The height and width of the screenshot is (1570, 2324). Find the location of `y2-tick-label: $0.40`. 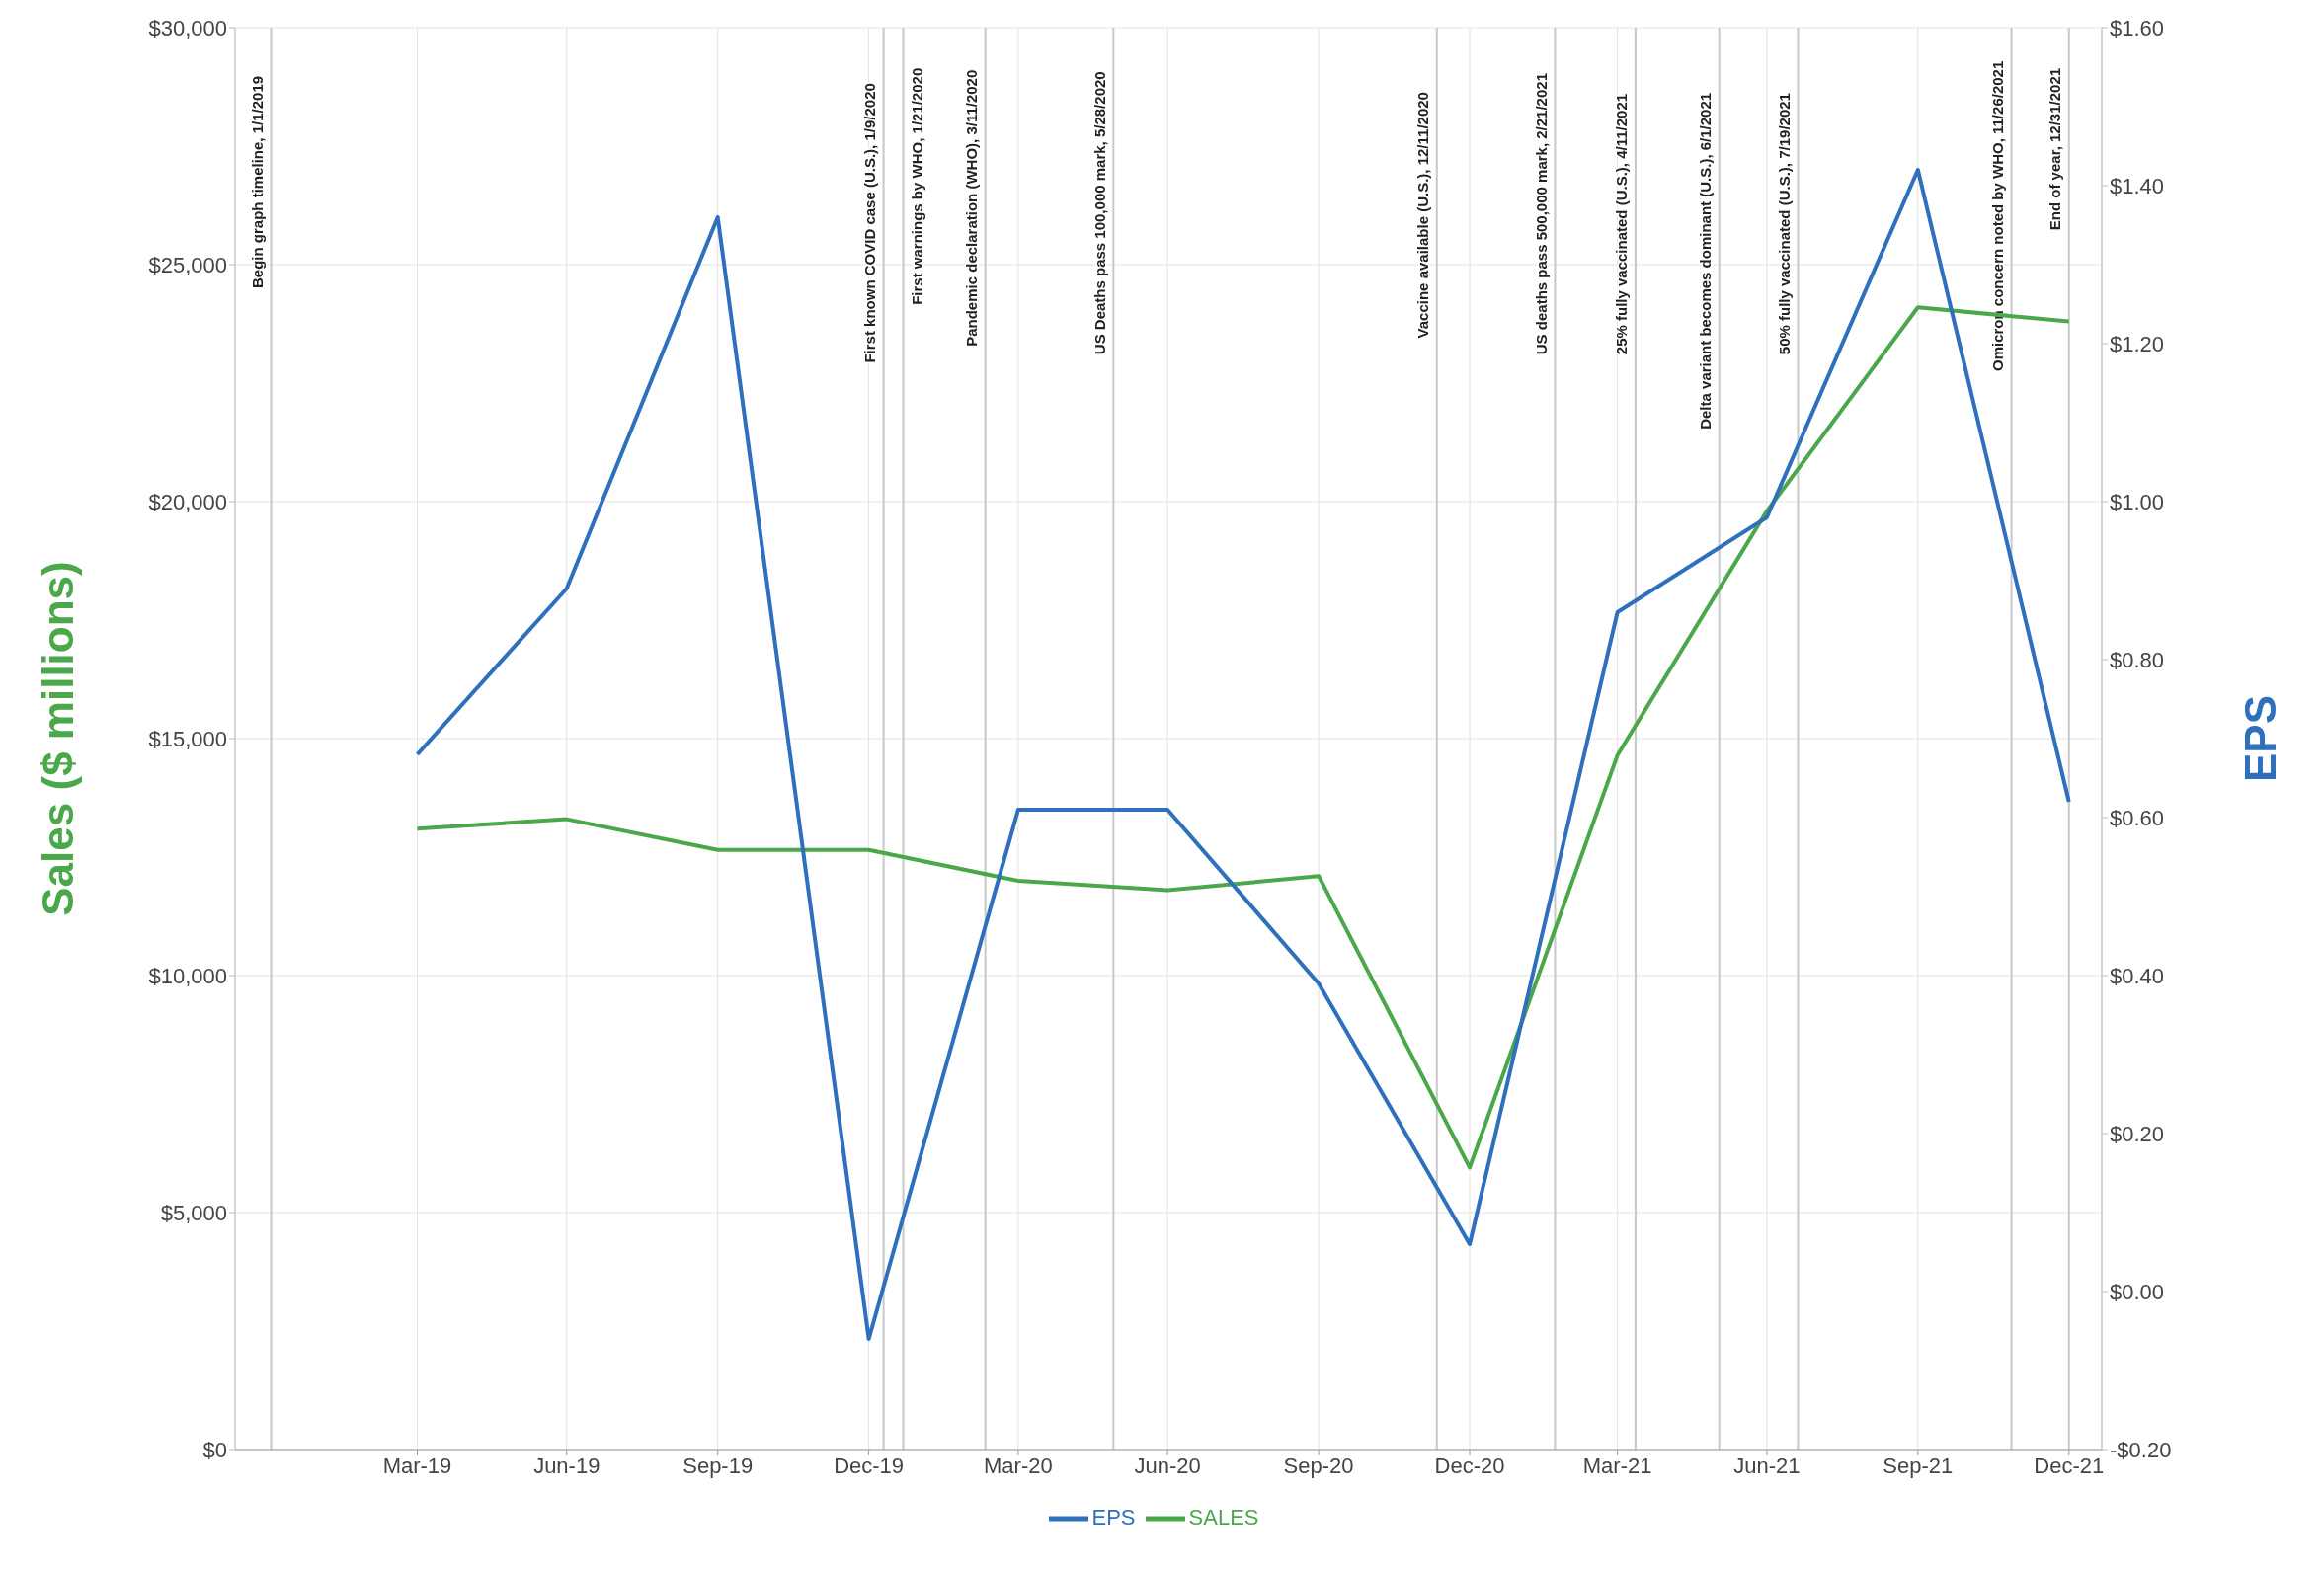

y2-tick-label: $0.40 is located at coordinates (2137, 975).